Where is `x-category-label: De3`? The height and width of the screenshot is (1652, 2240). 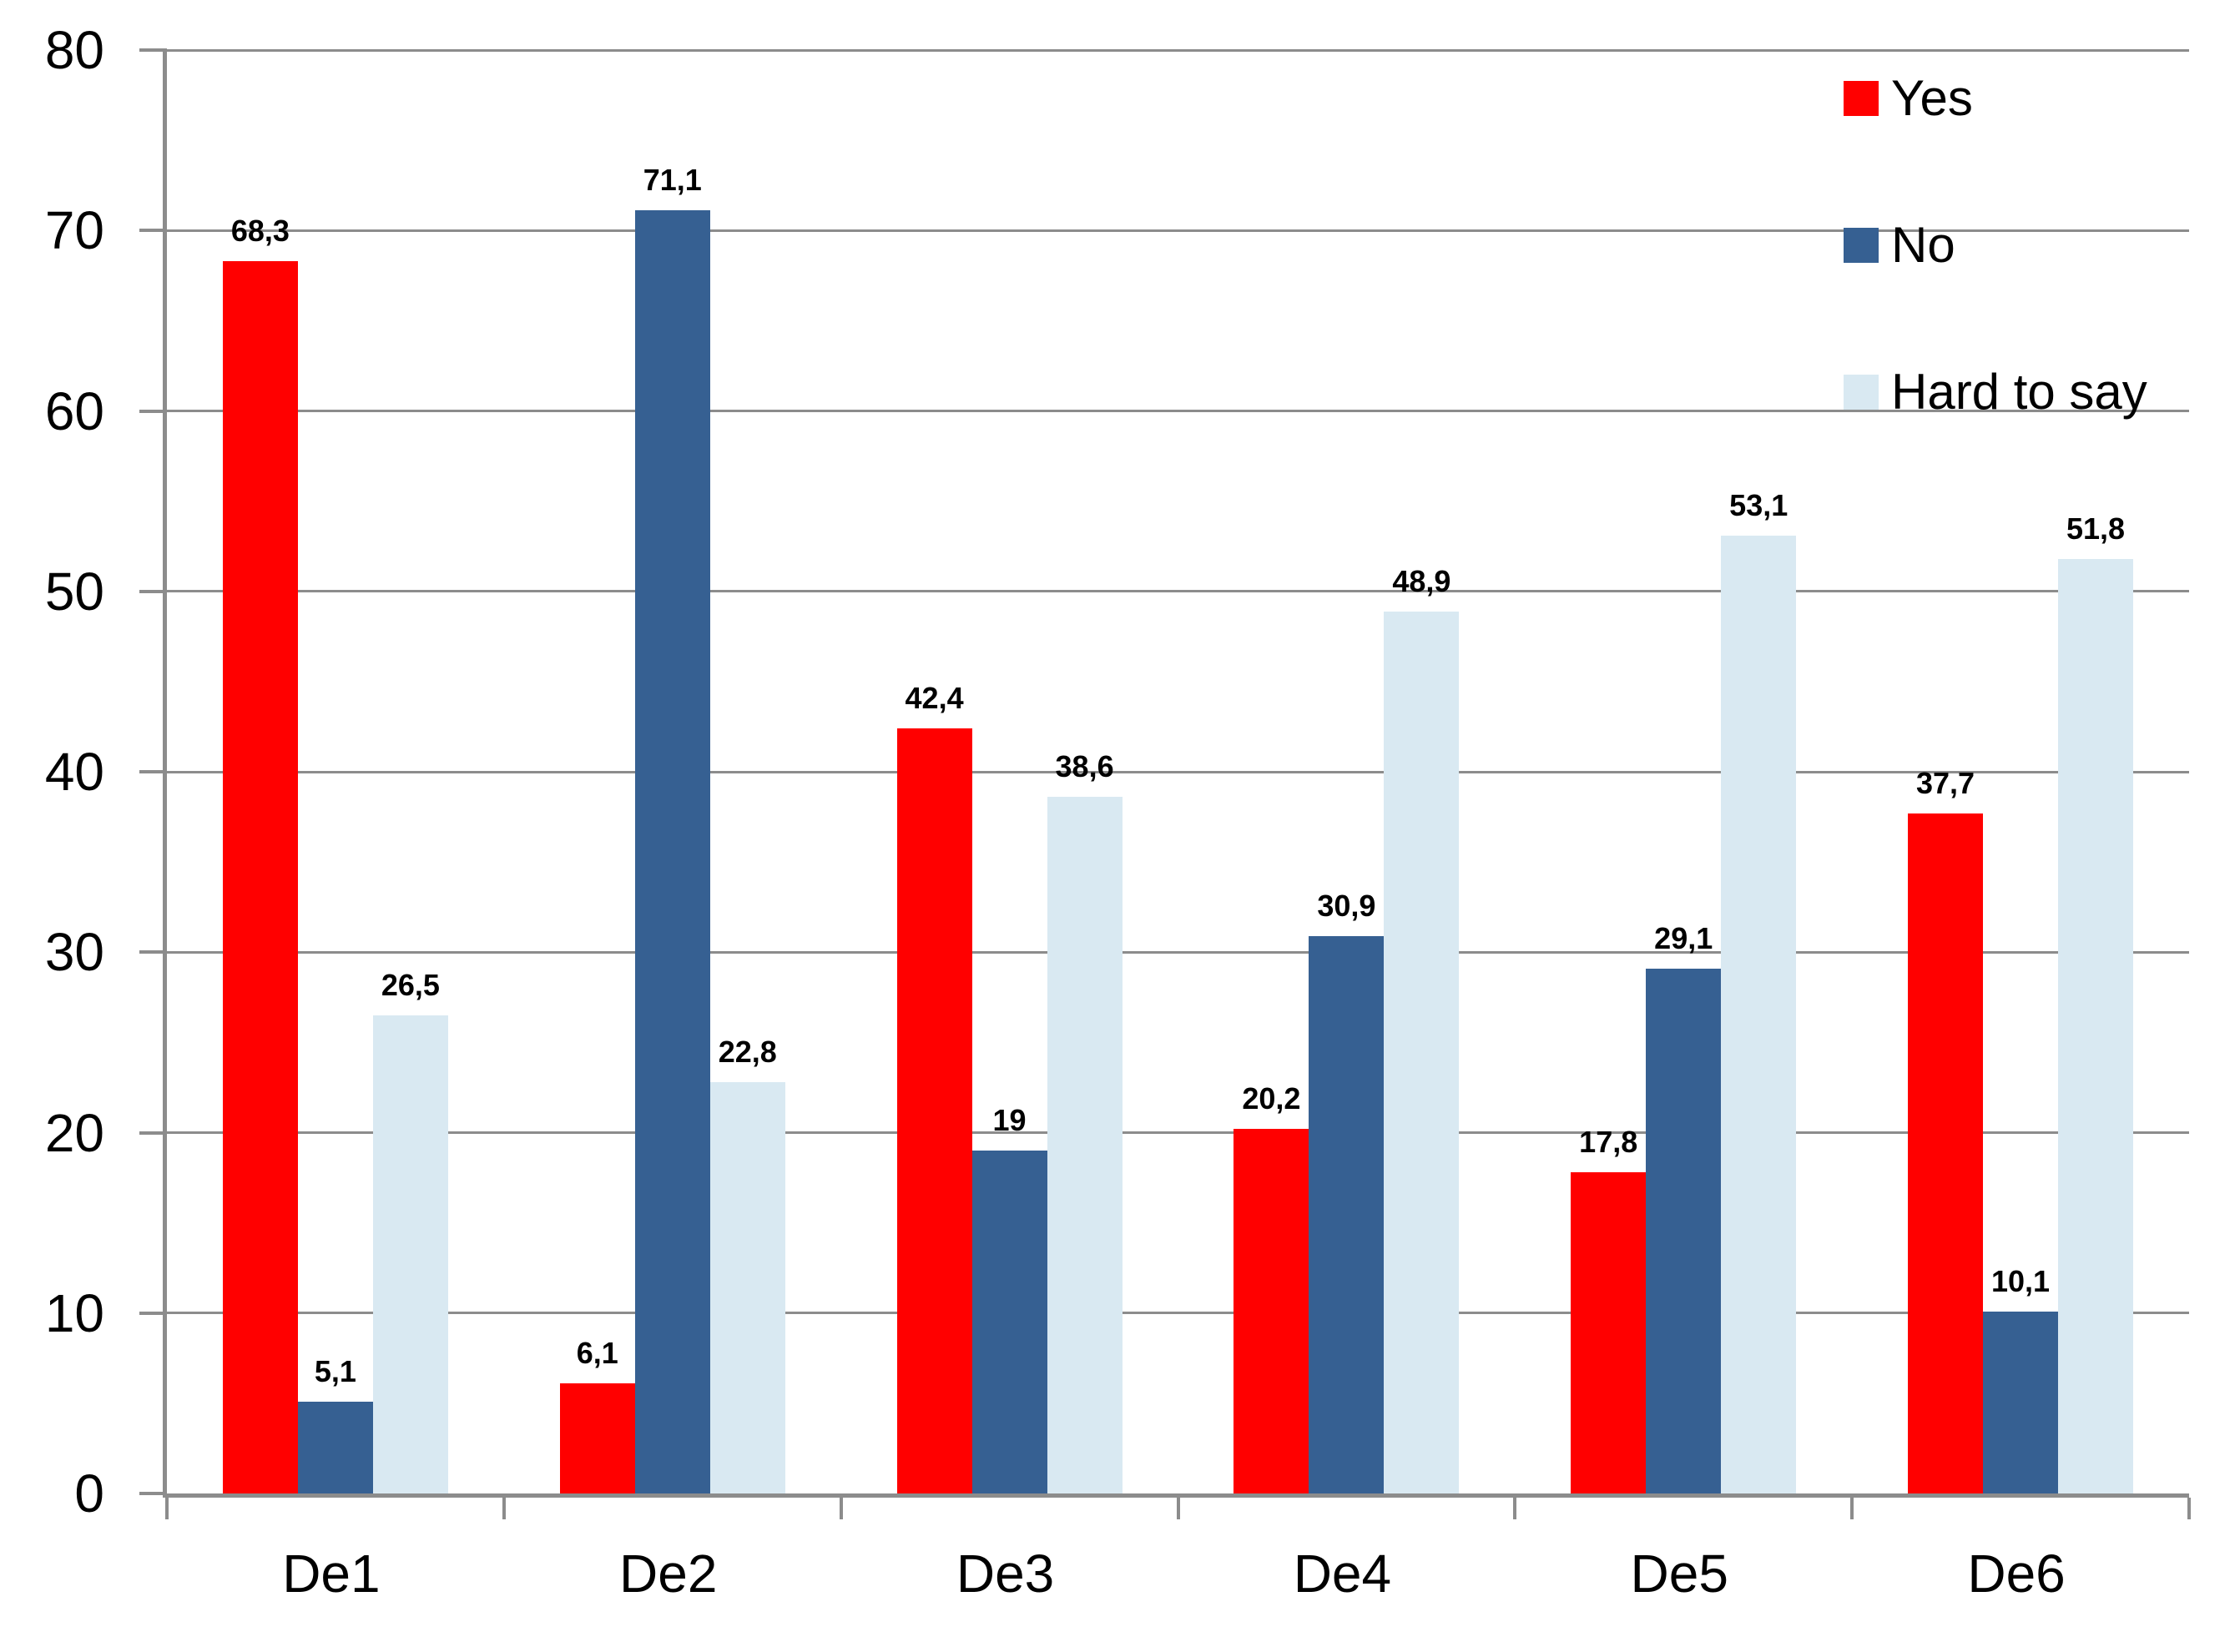 x-category-label: De3 is located at coordinates (1005, 1574).